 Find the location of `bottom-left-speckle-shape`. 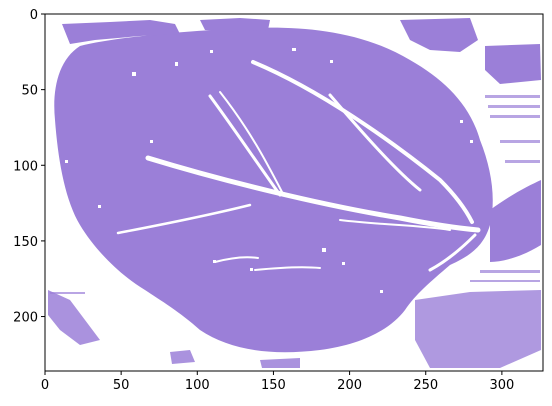

bottom-left-speckle-shape is located at coordinates (74, 317).